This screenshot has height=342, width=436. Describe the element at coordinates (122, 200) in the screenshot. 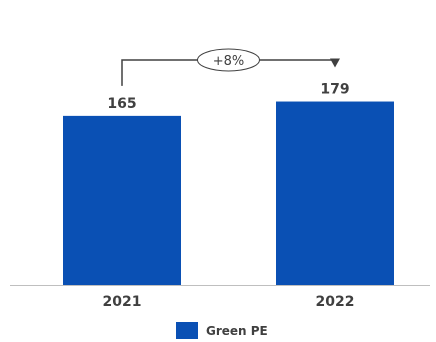

I see `bar-2021` at that location.